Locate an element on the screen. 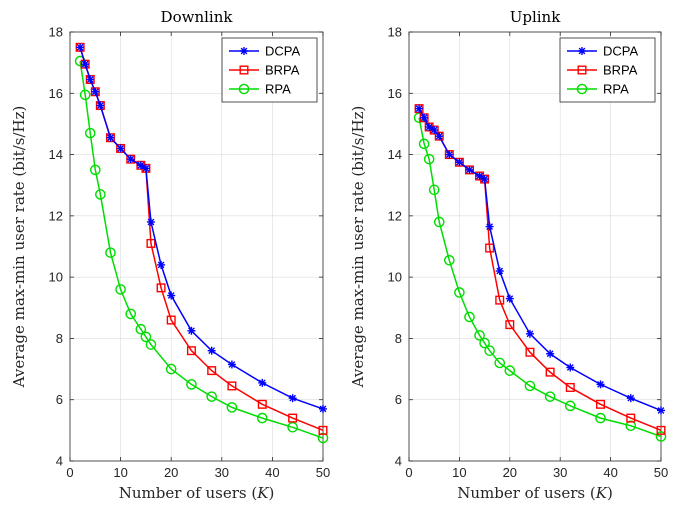 The width and height of the screenshot is (678, 508). y-tick-label: 14 is located at coordinates (56, 154).